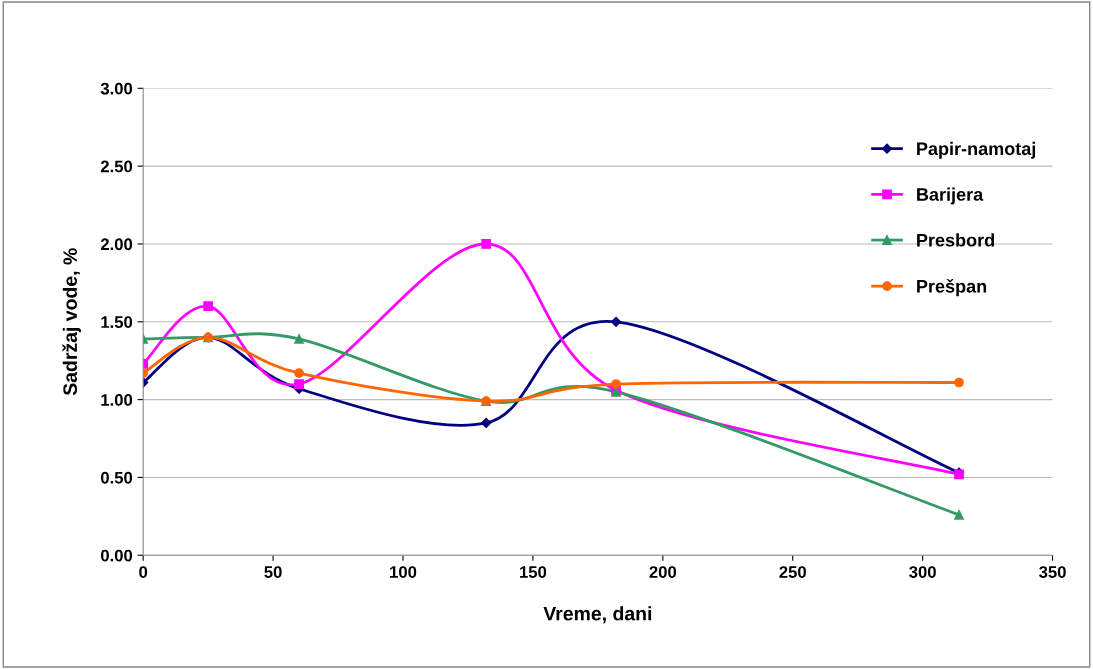 The height and width of the screenshot is (669, 1093). I want to click on y-tick-label: 1.50, so click(117, 322).